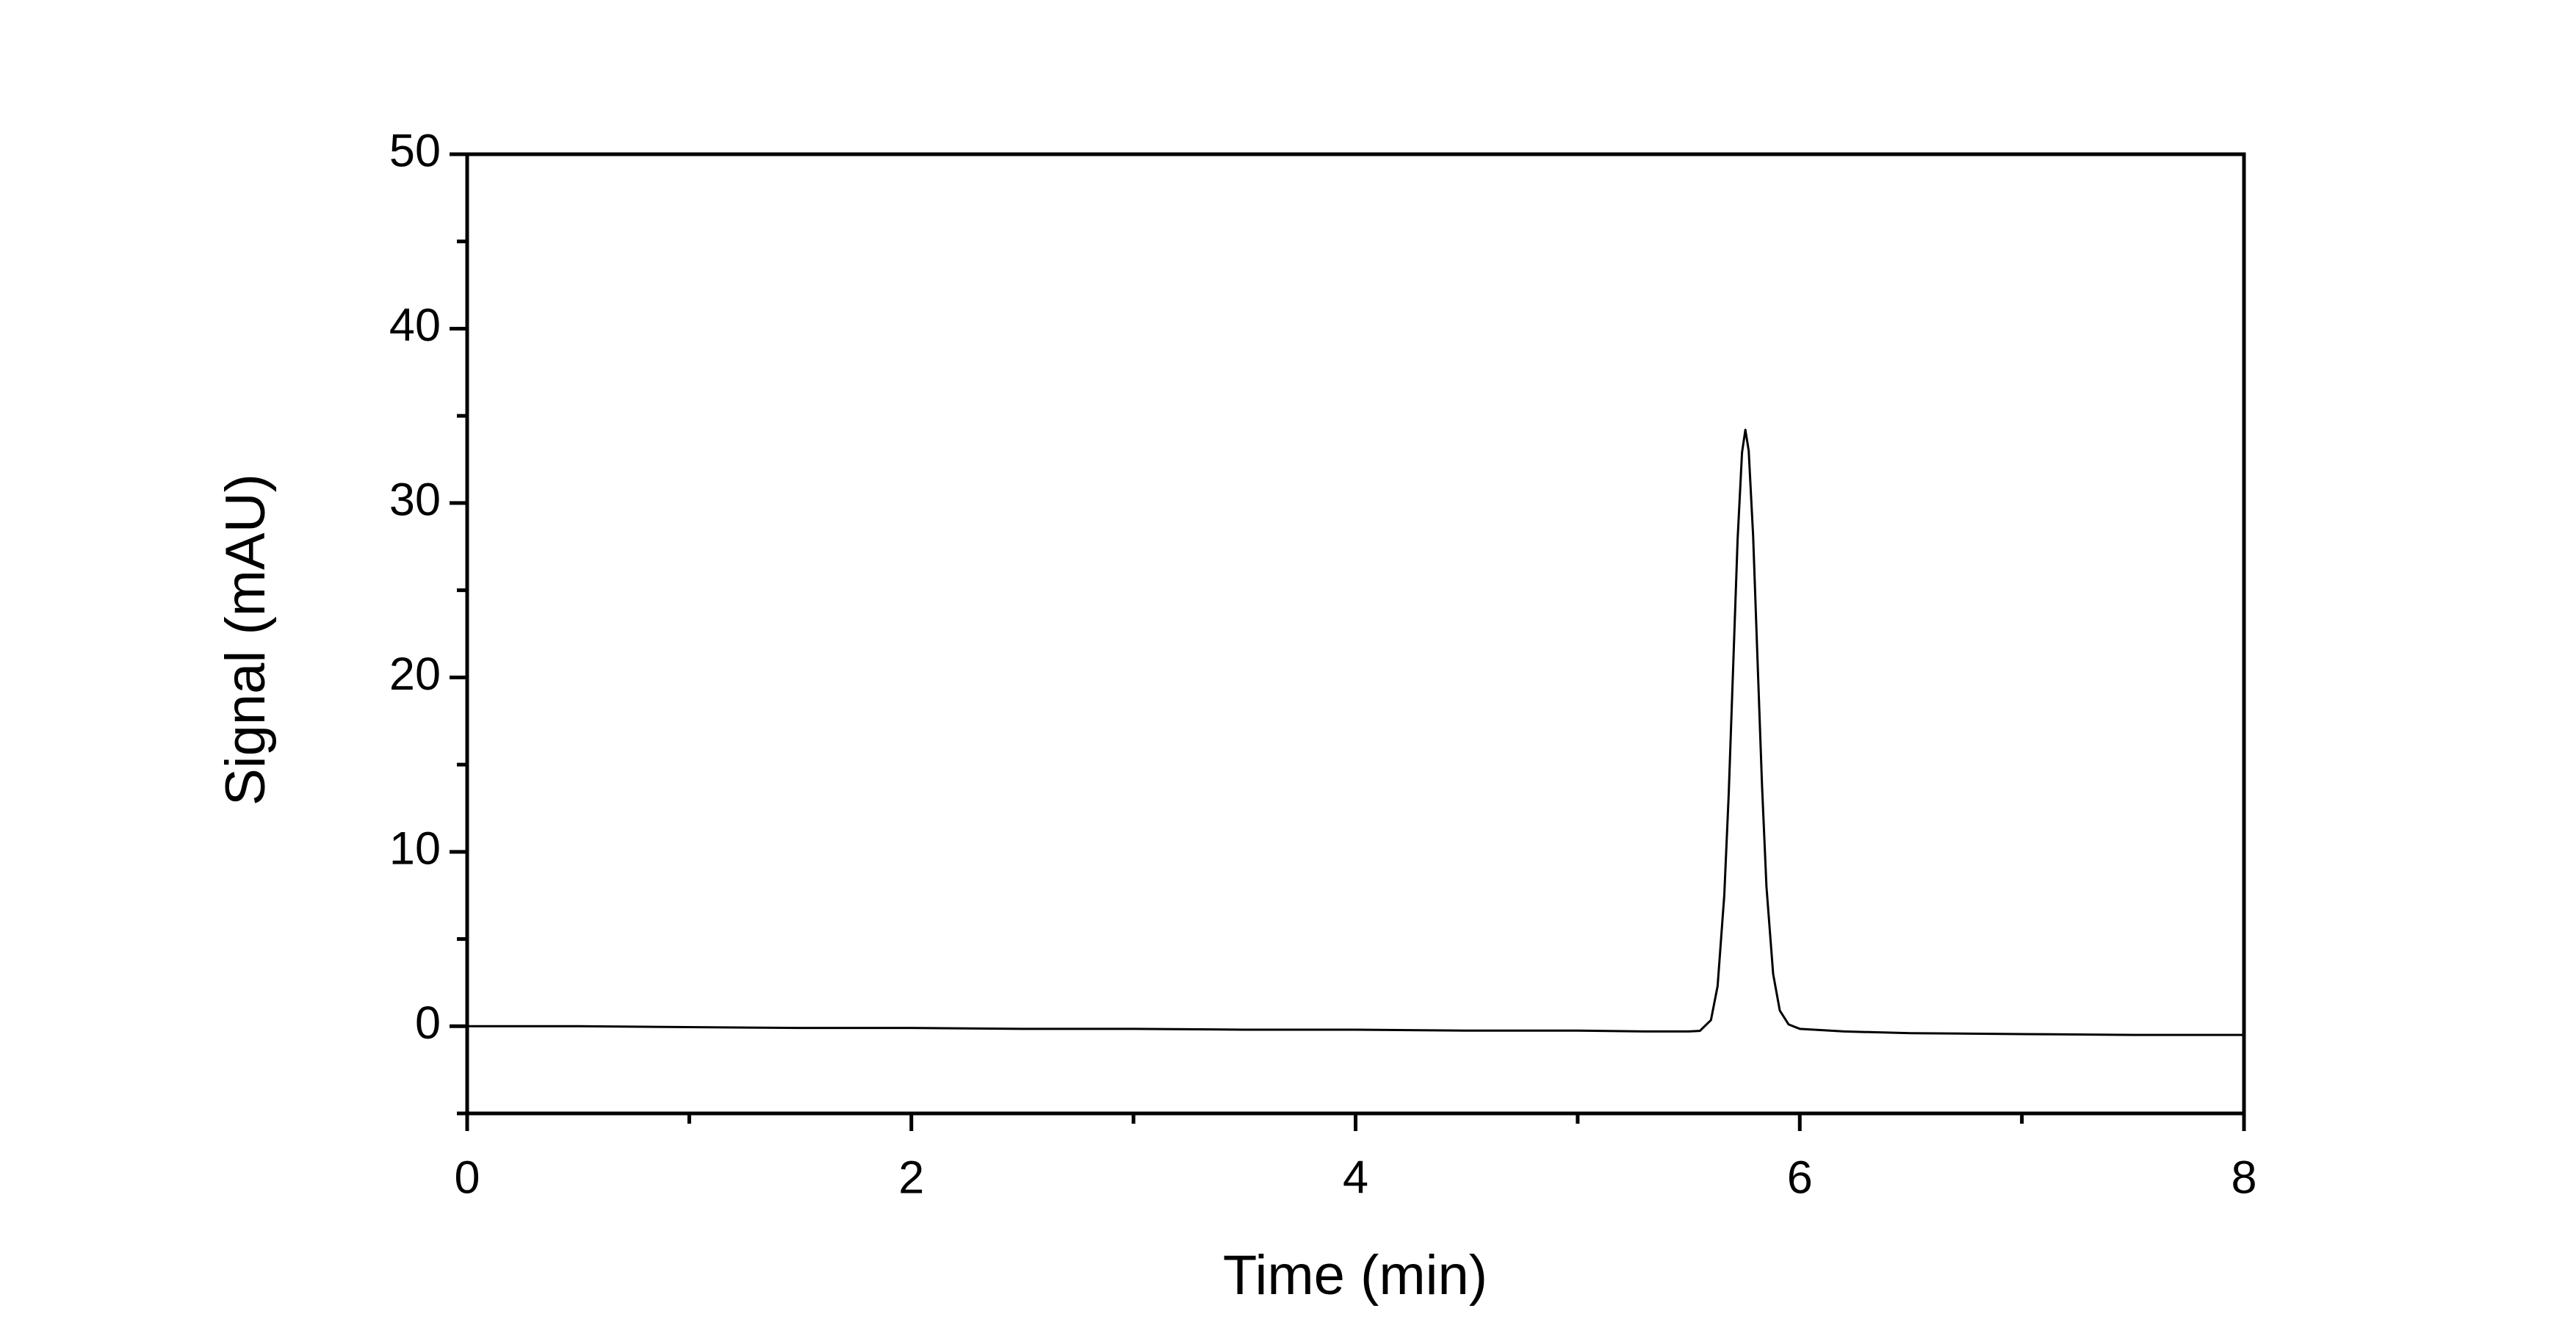  I want to click on y-tick-label: 0, so click(428, 1023).